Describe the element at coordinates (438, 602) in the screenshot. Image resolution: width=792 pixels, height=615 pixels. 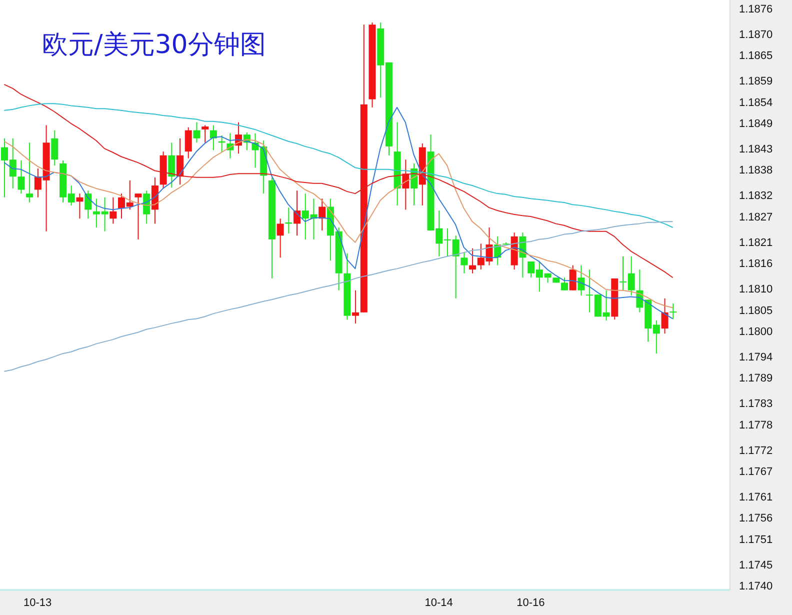
I see `x-tick-label: 10-14` at that location.